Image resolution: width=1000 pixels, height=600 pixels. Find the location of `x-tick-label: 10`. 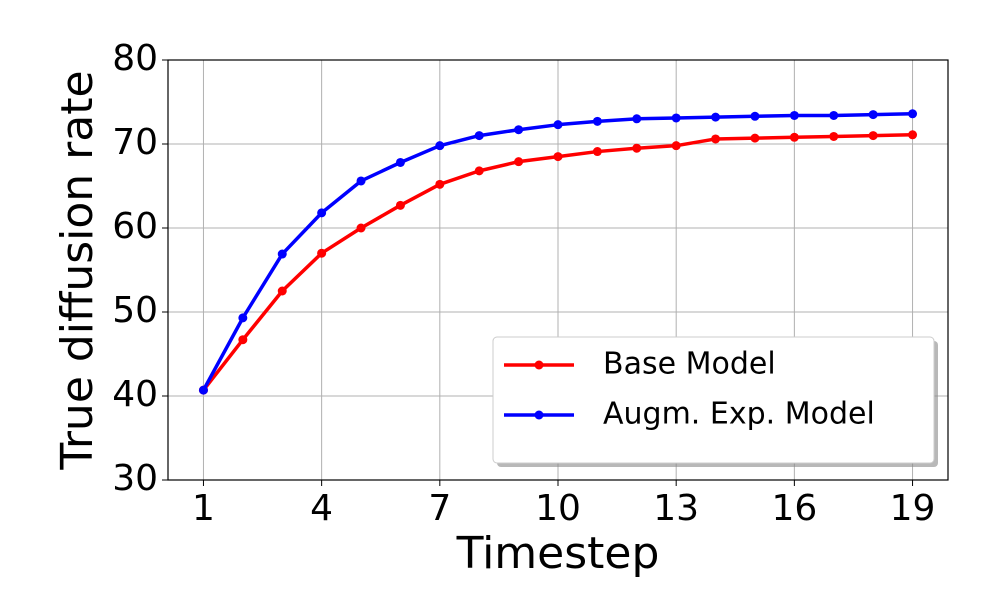

x-tick-label: 10 is located at coordinates (558, 508).